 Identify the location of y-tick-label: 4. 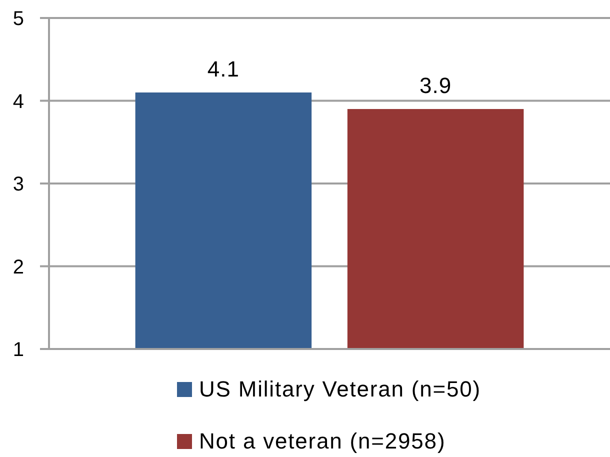
(18, 101).